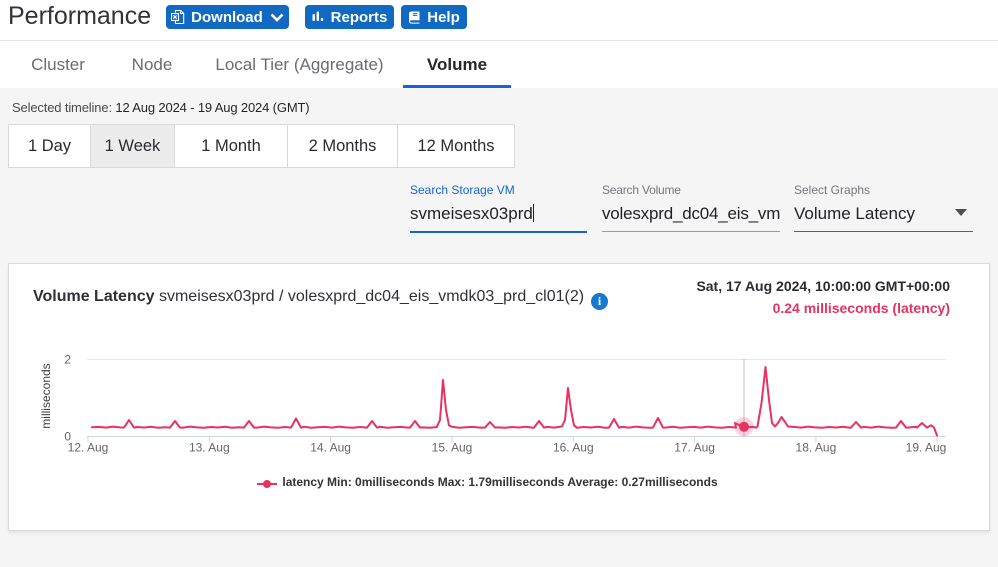 The height and width of the screenshot is (567, 998). I want to click on svg-text: 19. Aug, so click(926, 448).